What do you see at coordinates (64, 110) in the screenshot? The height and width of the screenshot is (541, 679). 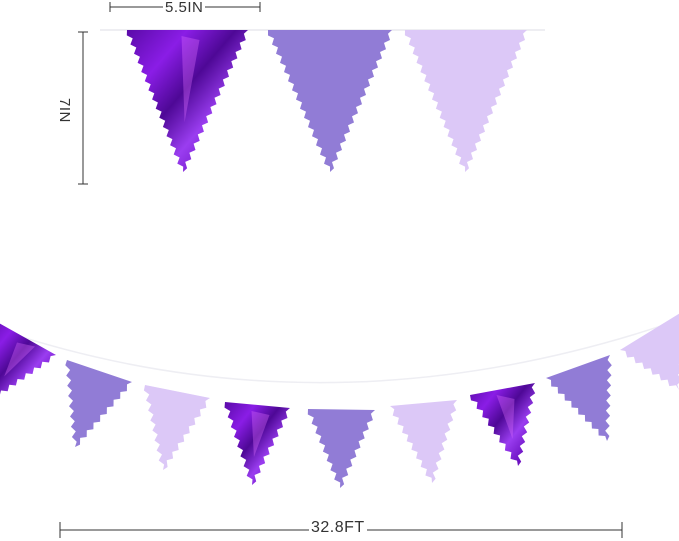 I see `height-label: 7IN` at bounding box center [64, 110].